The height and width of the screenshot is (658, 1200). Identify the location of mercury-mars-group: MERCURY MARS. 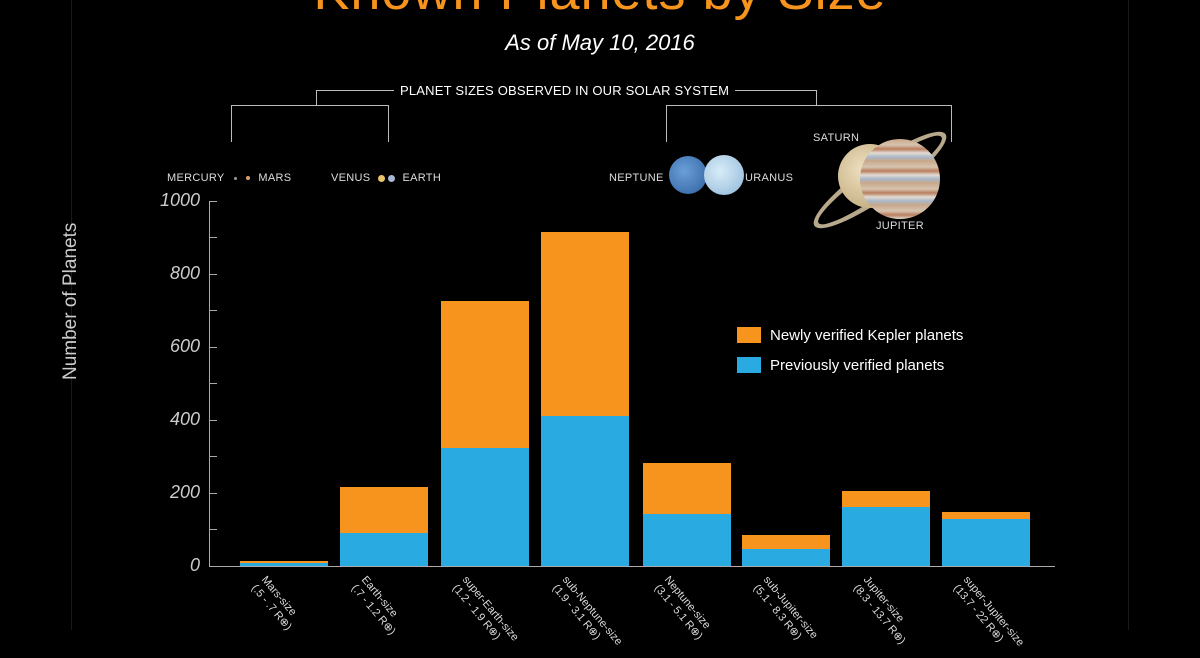
(229, 178).